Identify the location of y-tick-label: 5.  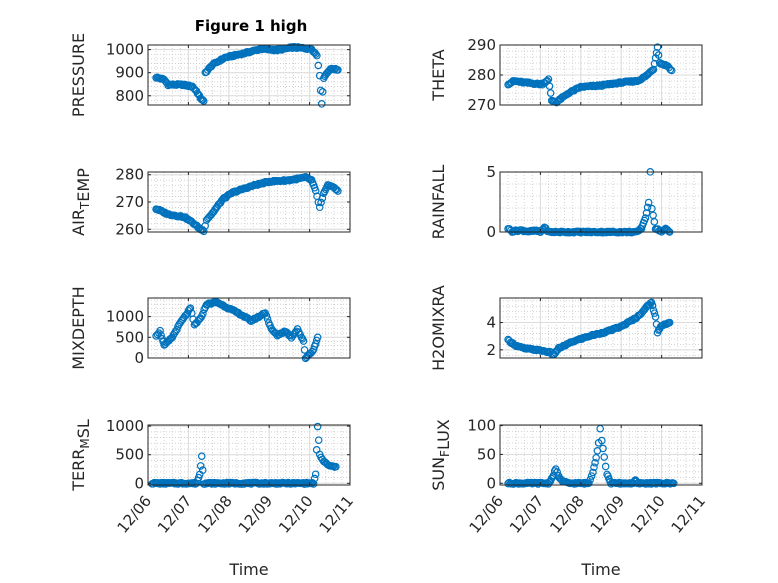
(491, 172).